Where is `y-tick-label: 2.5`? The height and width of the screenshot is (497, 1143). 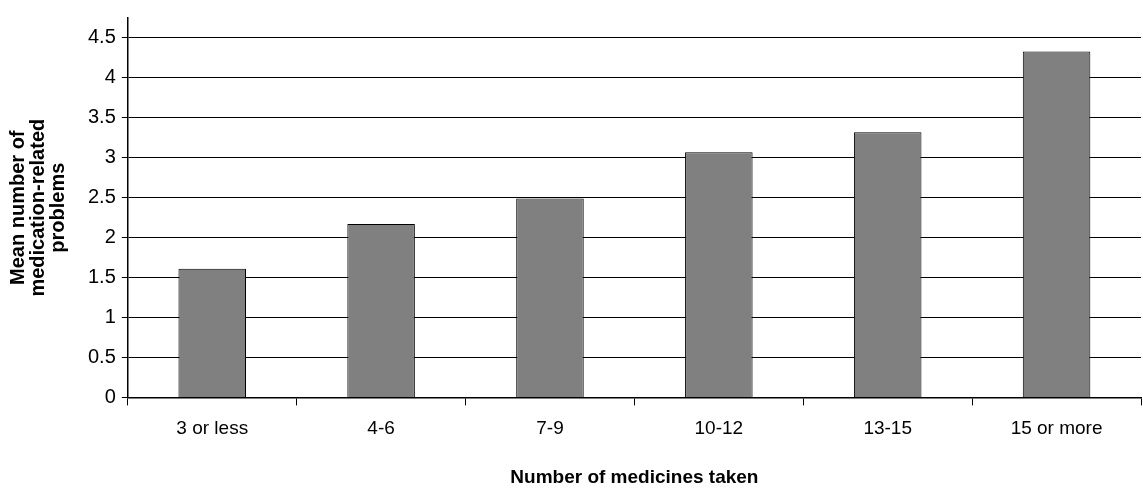 y-tick-label: 2.5 is located at coordinates (101, 196).